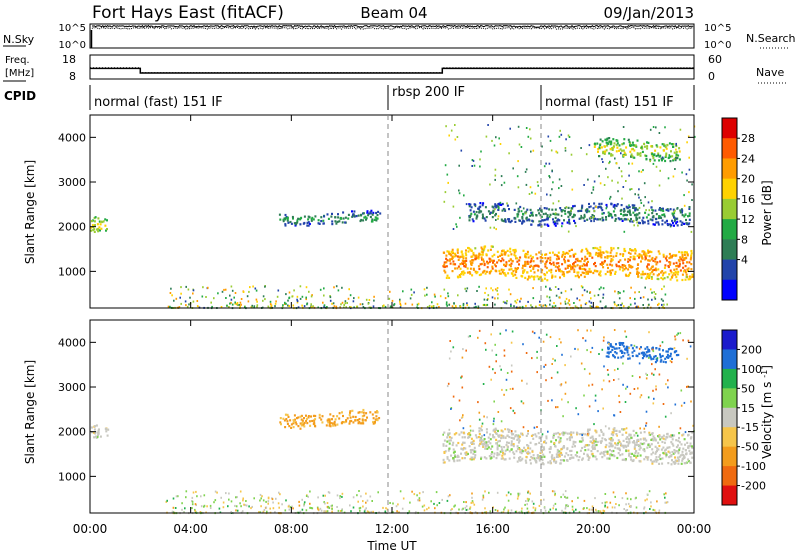 The image size is (800, 554). Describe the element at coordinates (72, 387) in the screenshot. I see `velocity-y-tick-label: 3000` at that location.